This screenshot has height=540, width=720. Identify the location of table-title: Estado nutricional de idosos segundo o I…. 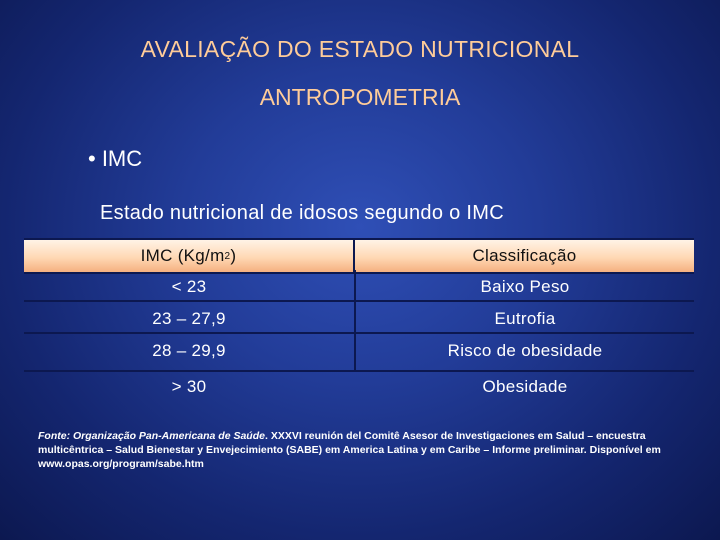
(302, 213).